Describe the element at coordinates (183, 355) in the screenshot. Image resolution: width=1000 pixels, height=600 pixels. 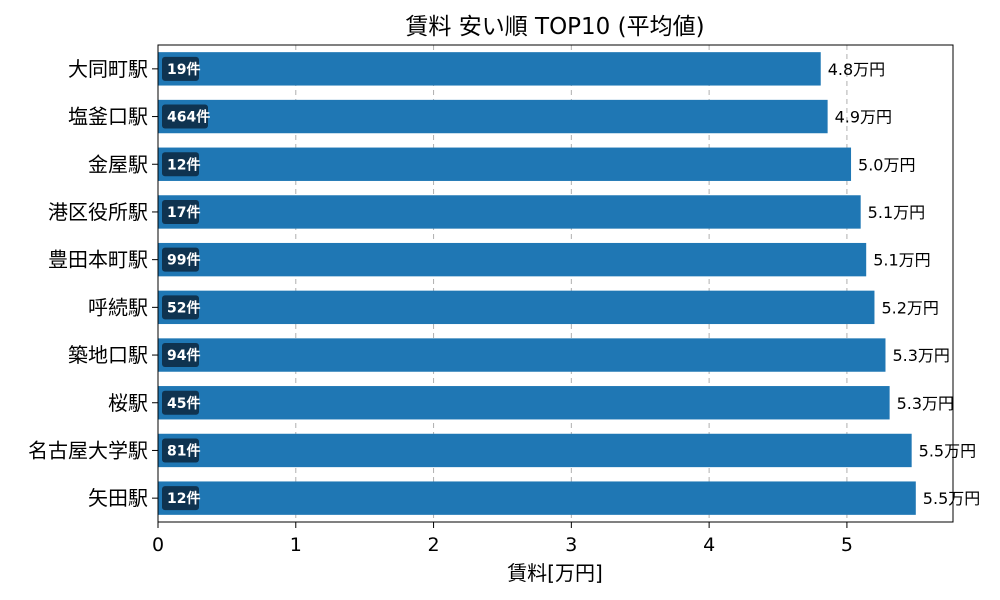
I see `count-badge-label: 94件` at that location.